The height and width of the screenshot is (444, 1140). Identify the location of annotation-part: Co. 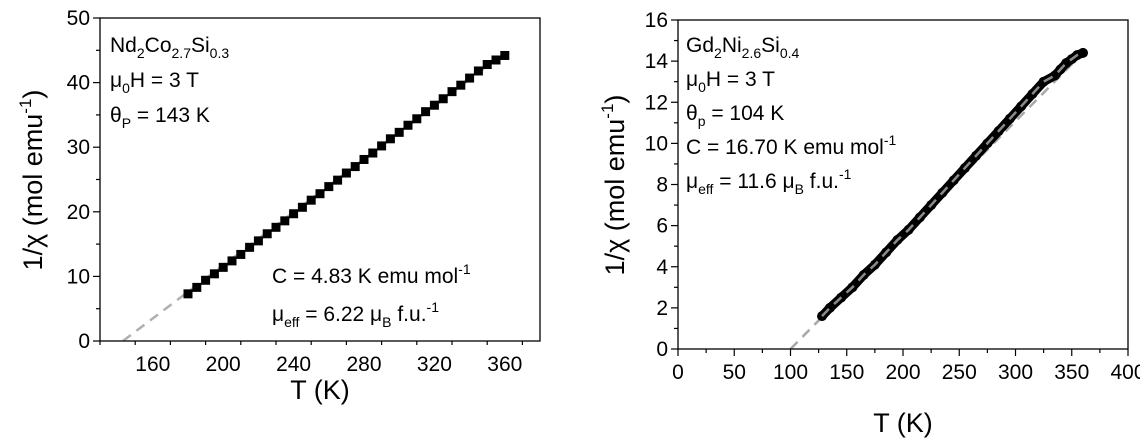
(158, 45).